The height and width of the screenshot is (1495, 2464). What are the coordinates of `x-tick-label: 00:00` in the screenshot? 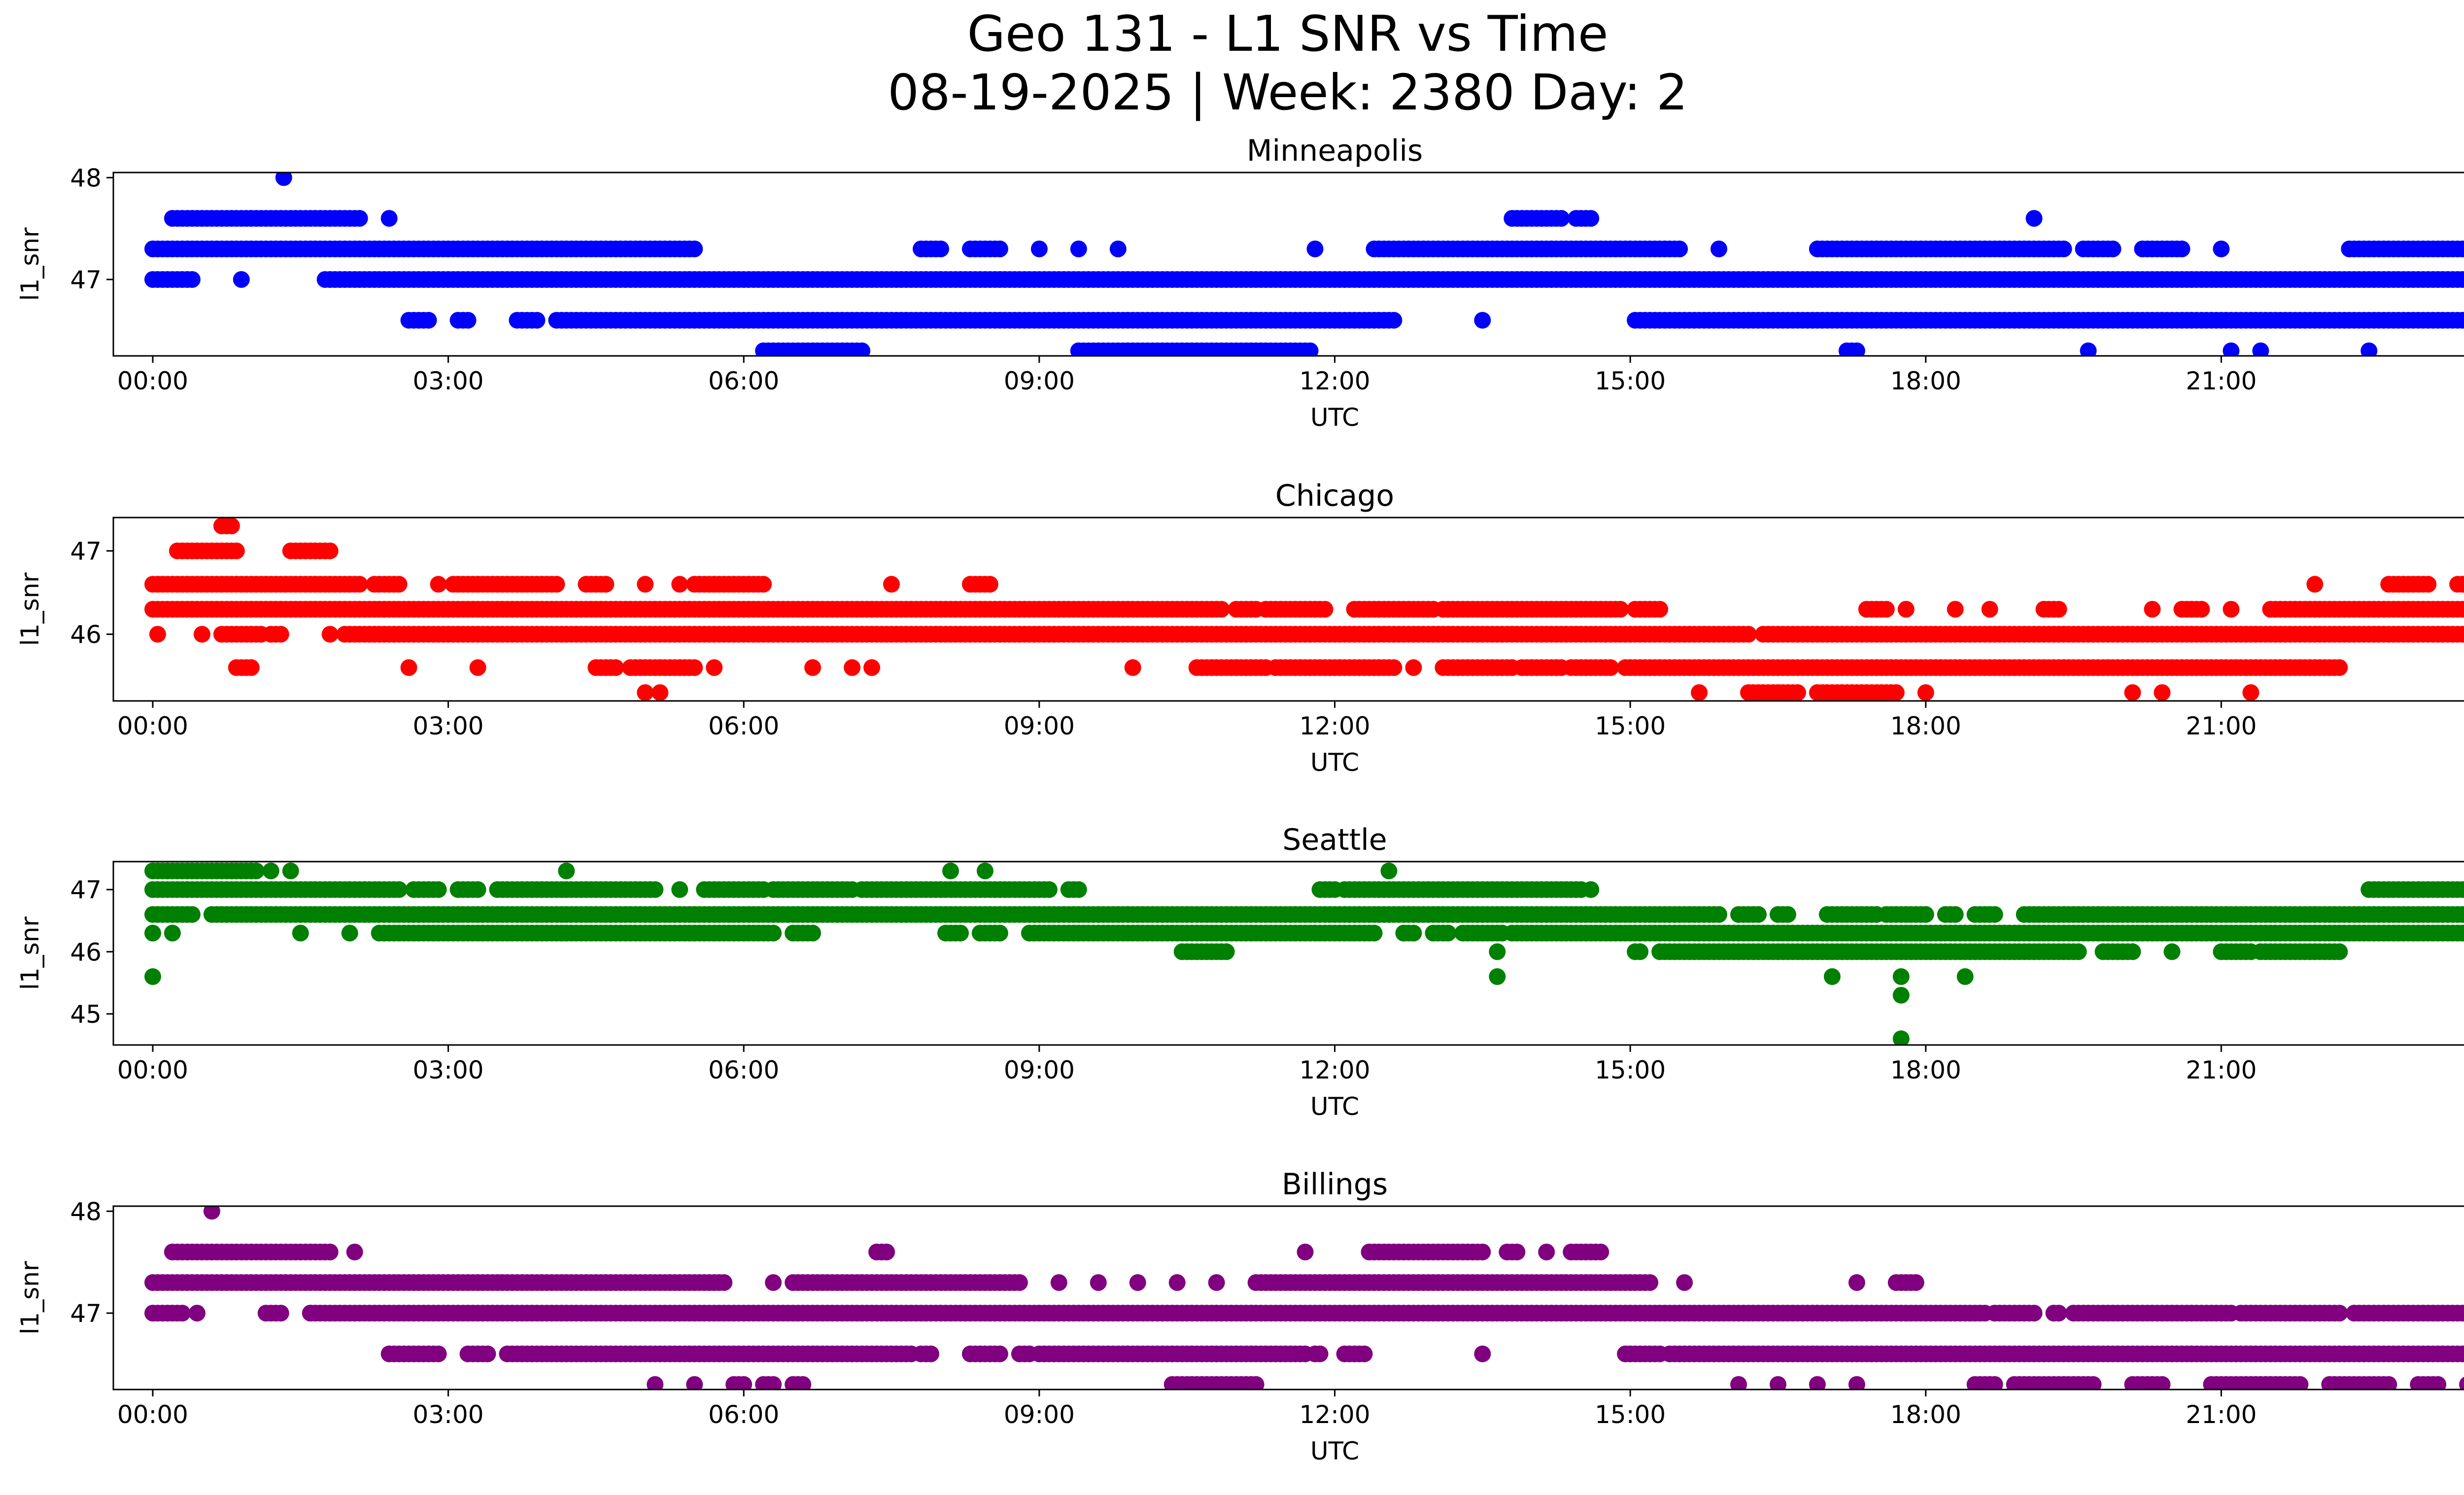 It's located at (152, 1070).